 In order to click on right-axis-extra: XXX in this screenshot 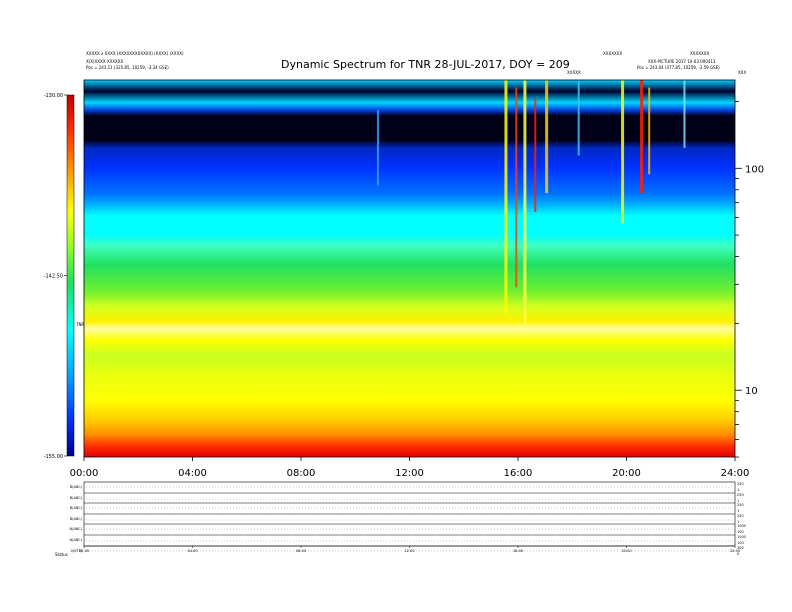, I will do `click(742, 72)`.